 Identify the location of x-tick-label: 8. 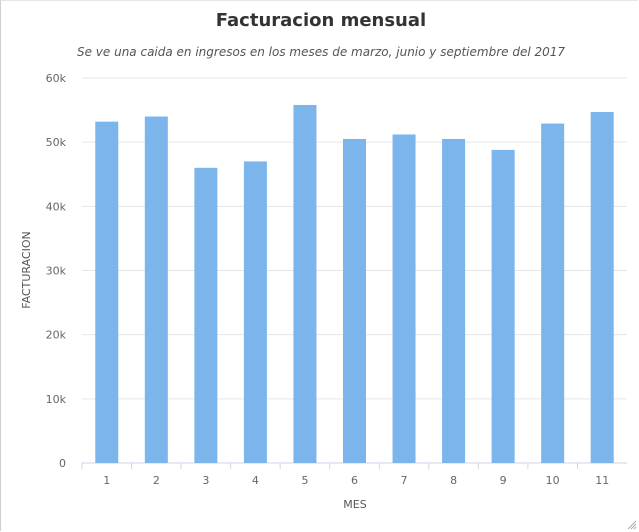
(453, 480).